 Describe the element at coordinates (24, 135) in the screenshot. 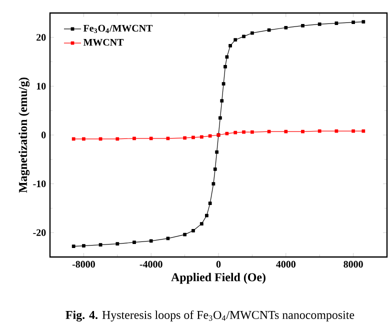

I see `y-axis-title: Magnetization (emu/g)` at that location.